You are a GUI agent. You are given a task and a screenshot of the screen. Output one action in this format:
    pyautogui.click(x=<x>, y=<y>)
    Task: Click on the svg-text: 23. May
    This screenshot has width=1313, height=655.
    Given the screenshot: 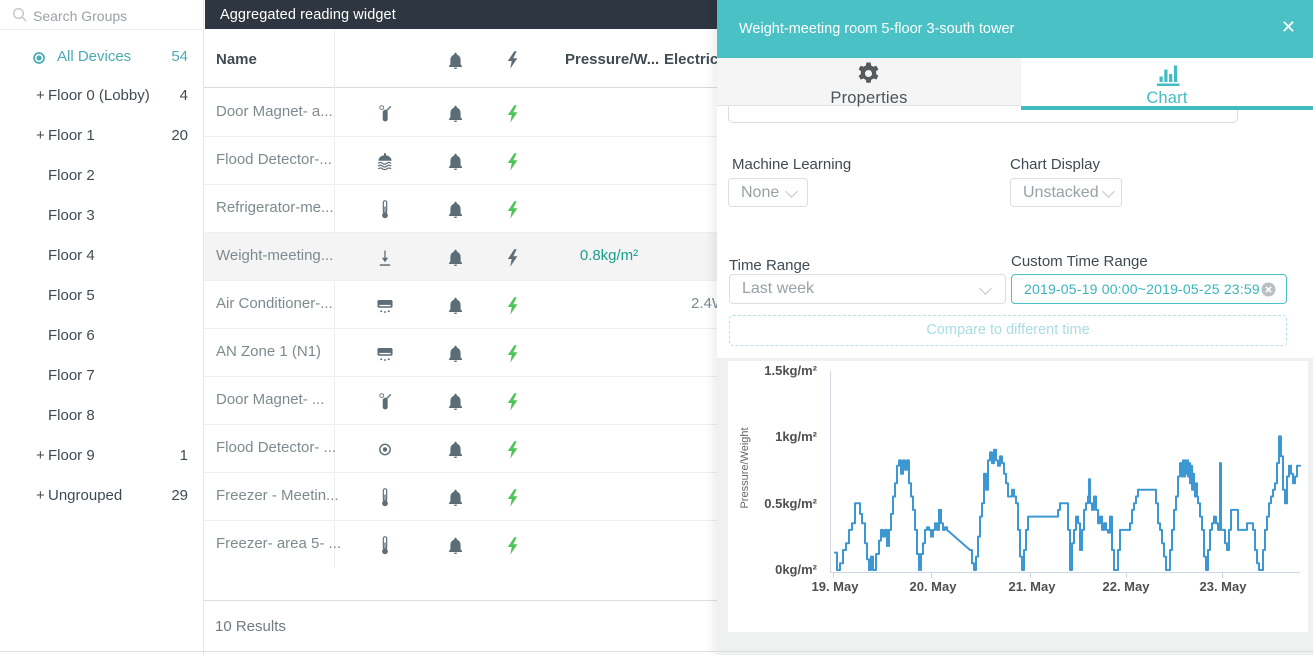 What is the action you would take?
    pyautogui.click(x=1224, y=586)
    